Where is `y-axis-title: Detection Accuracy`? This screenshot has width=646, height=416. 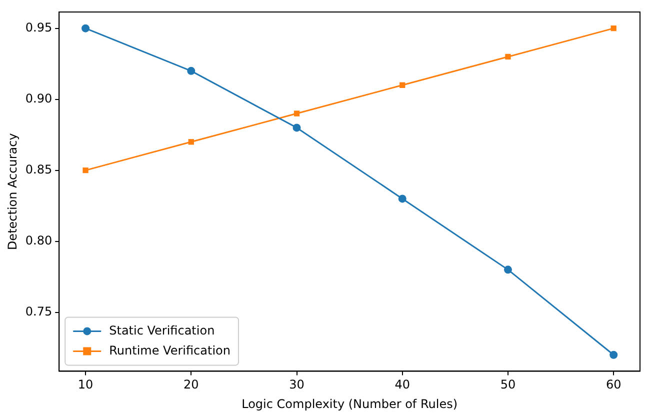 y-axis-title: Detection Accuracy is located at coordinates (12, 191).